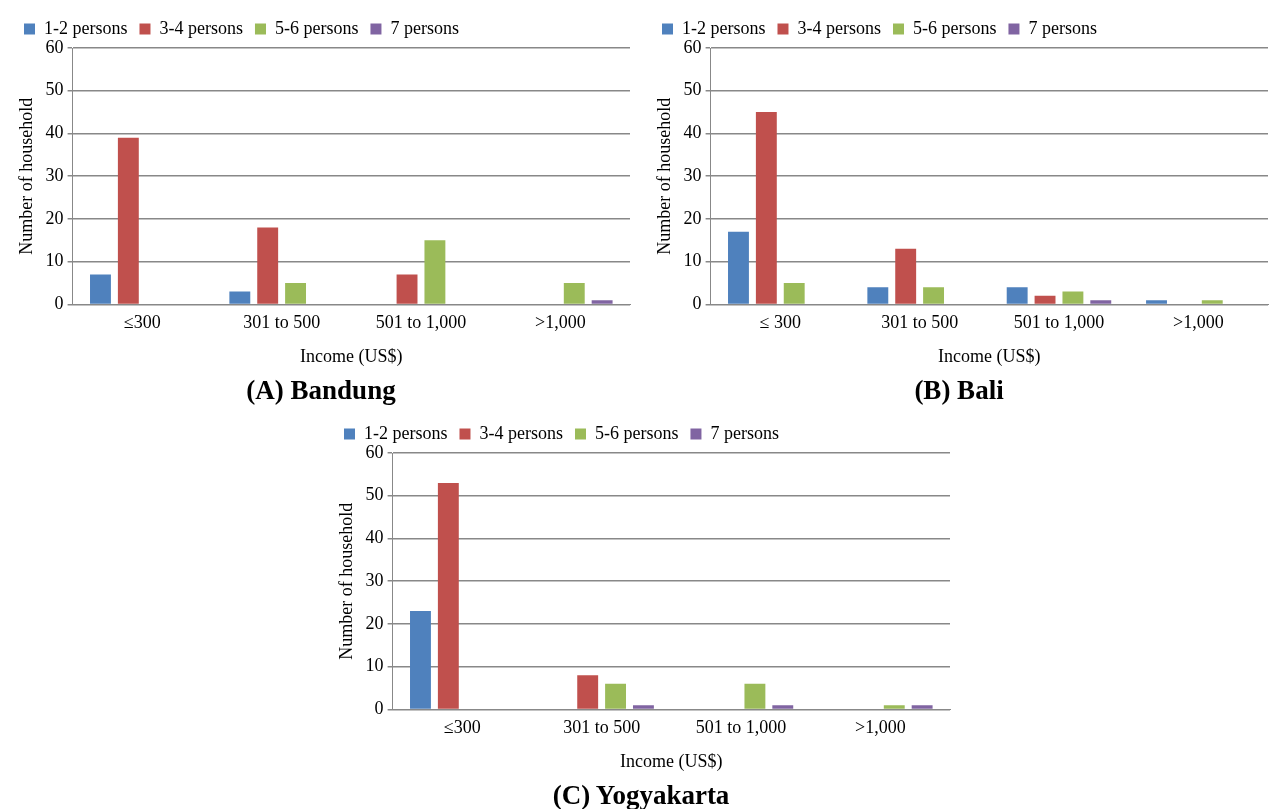 This screenshot has height=809, width=1270. Describe the element at coordinates (641, 794) in the screenshot. I see `text: (C) Yogyakarta` at that location.